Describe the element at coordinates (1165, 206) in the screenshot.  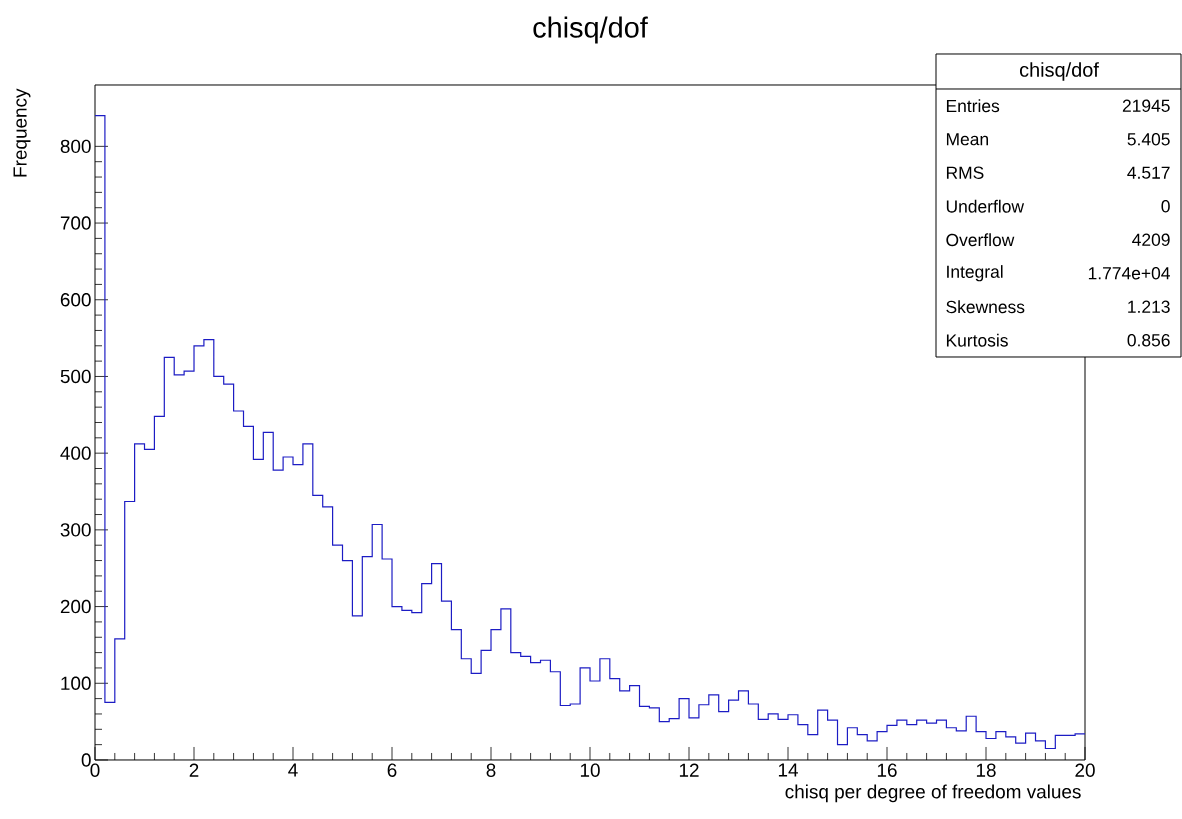
I see `text: 0` at that location.